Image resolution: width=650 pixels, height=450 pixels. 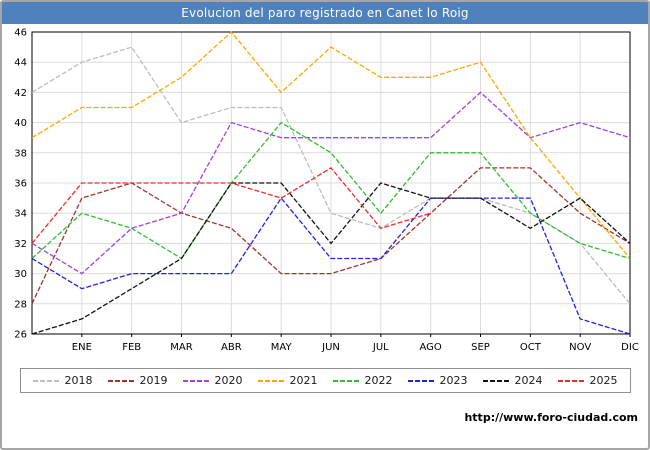 I want to click on x-tick-label: AGO, so click(x=431, y=347).